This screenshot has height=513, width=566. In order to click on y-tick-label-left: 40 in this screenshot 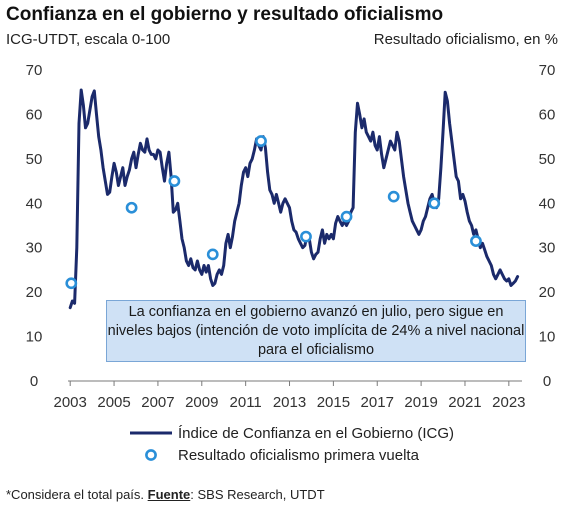, I will do `click(34, 203)`.